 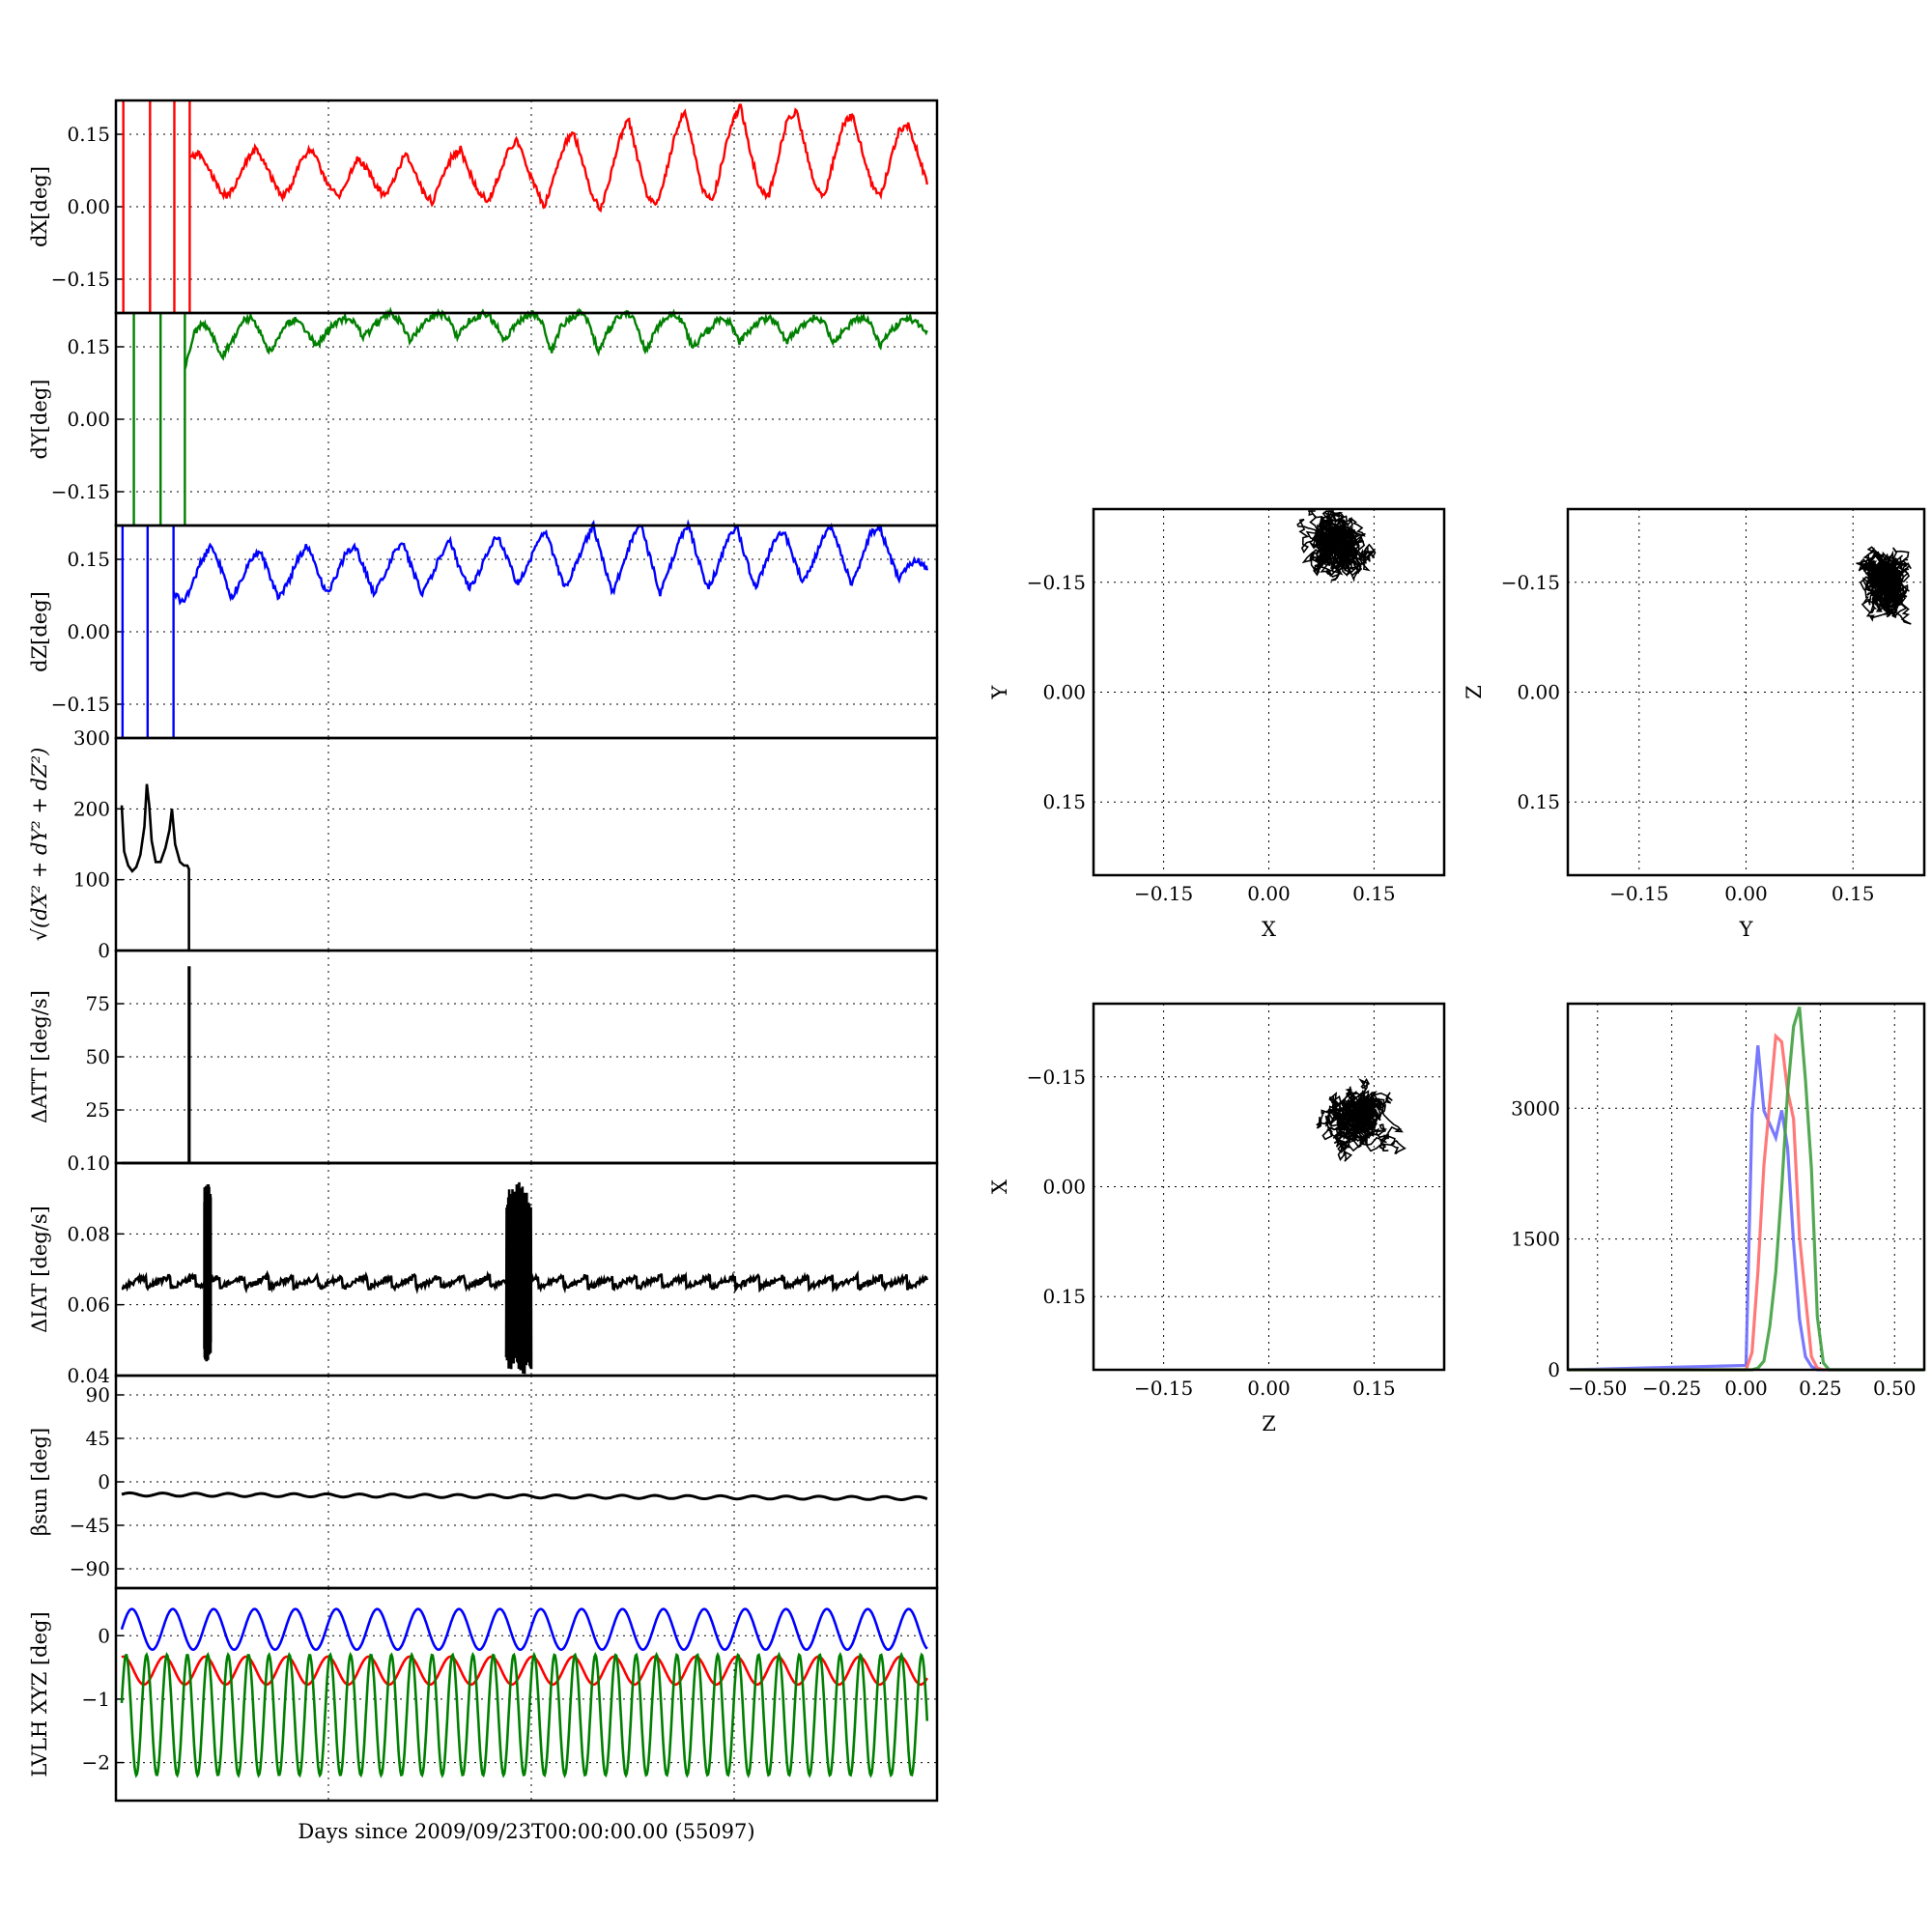 I want to click on x-axis-label: Z, so click(x=1269, y=1423).